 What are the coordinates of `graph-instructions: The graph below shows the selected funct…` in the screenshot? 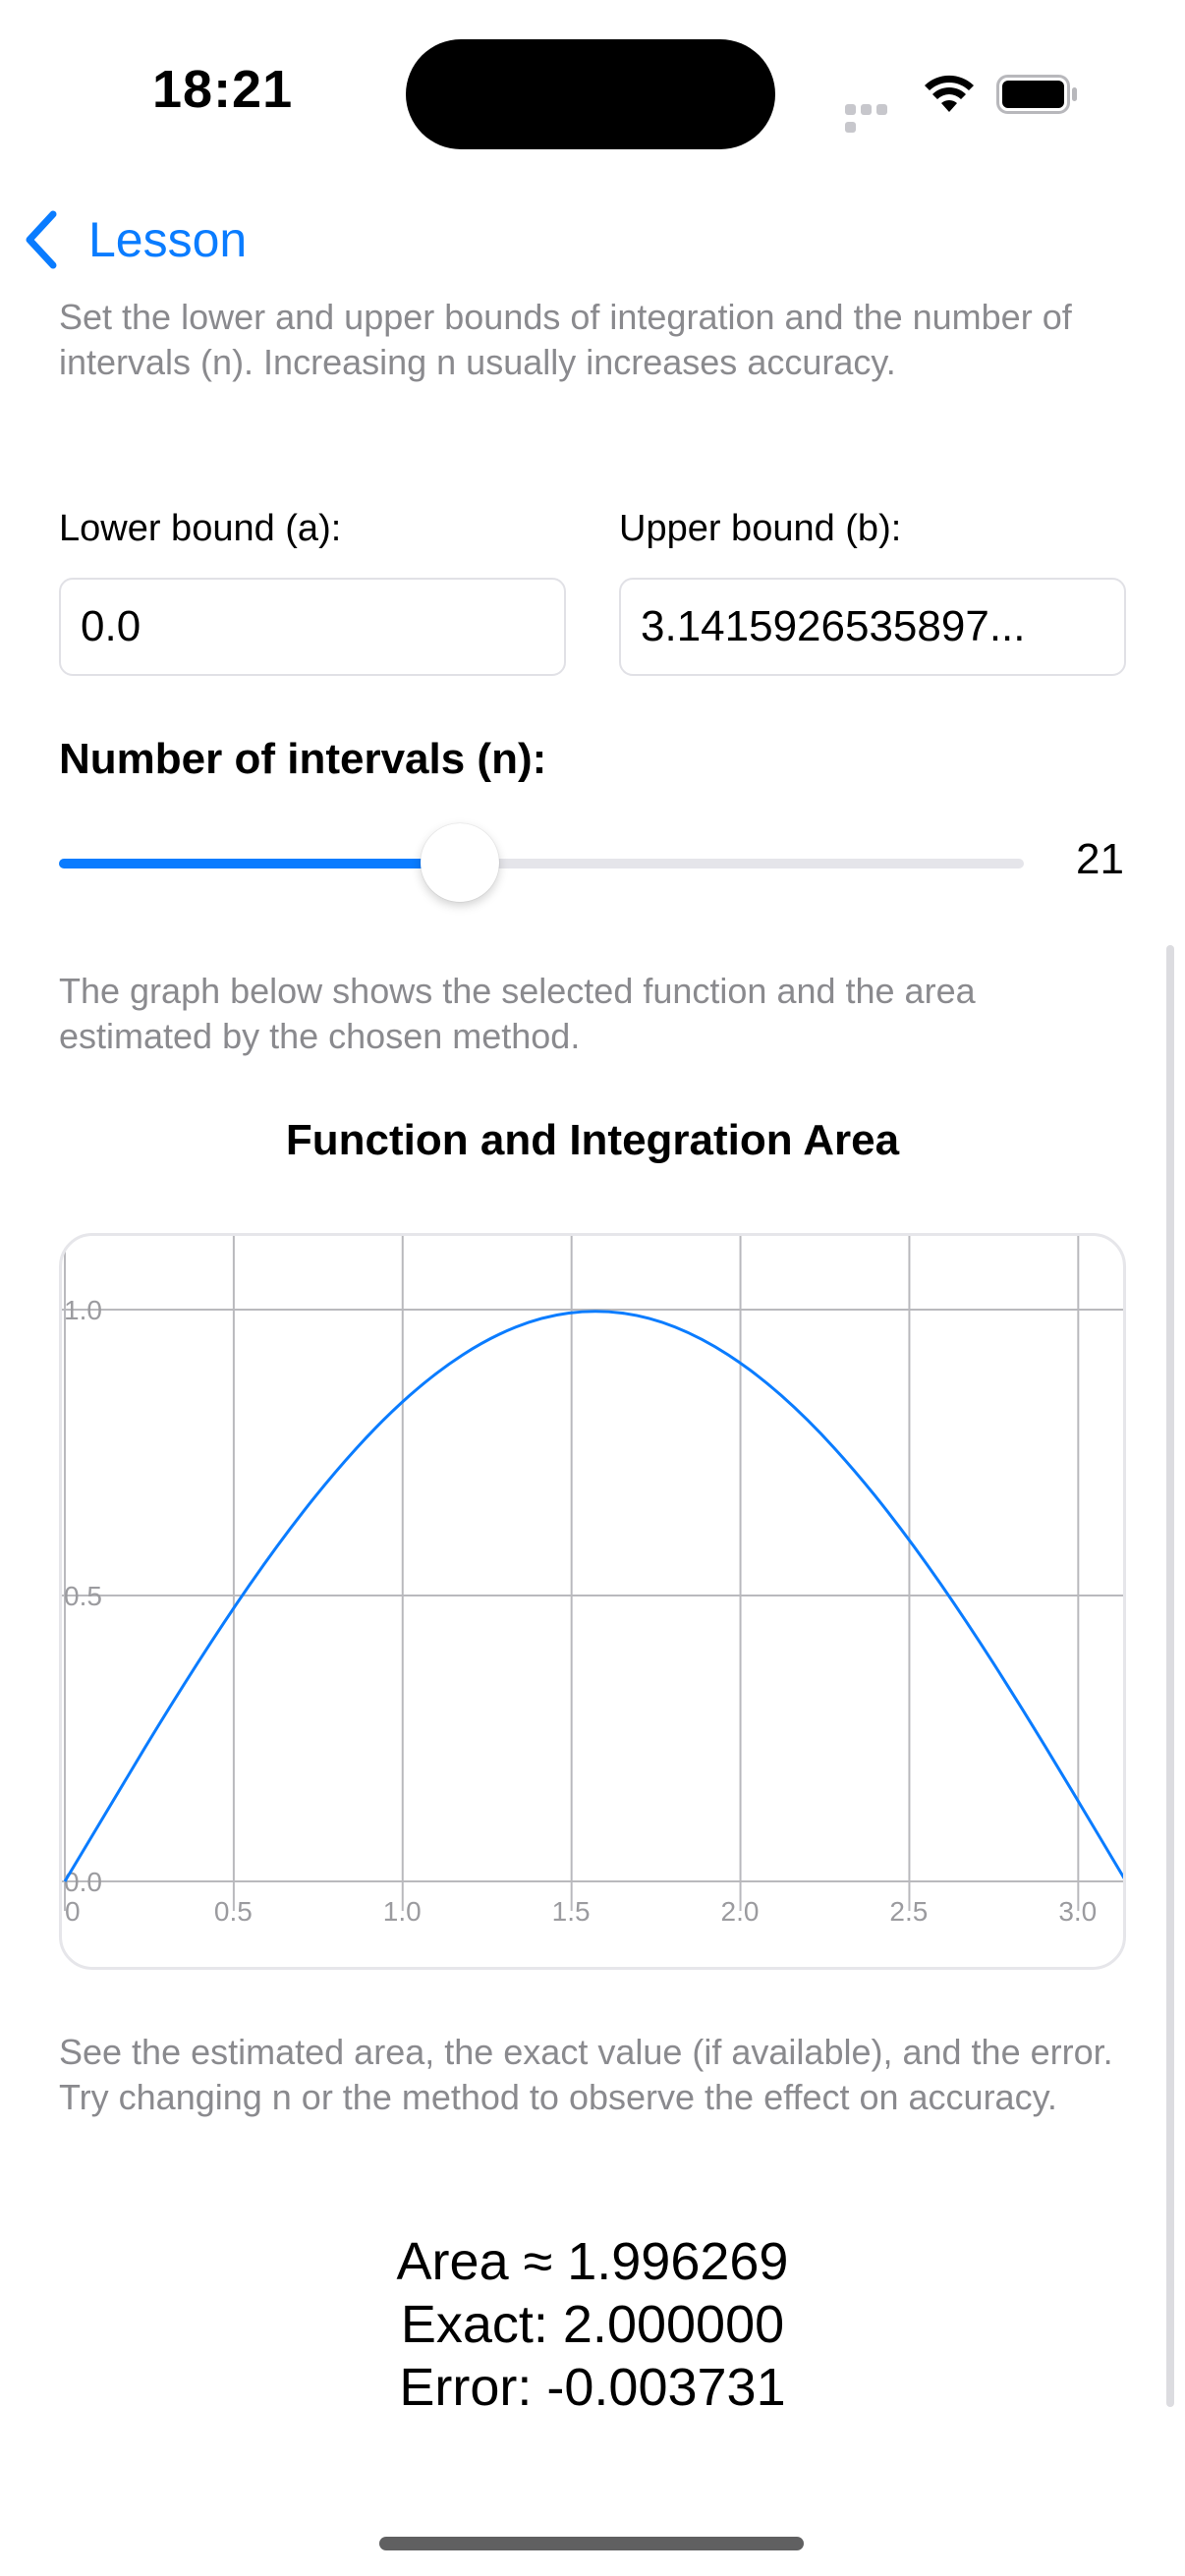 It's located at (517, 1013).